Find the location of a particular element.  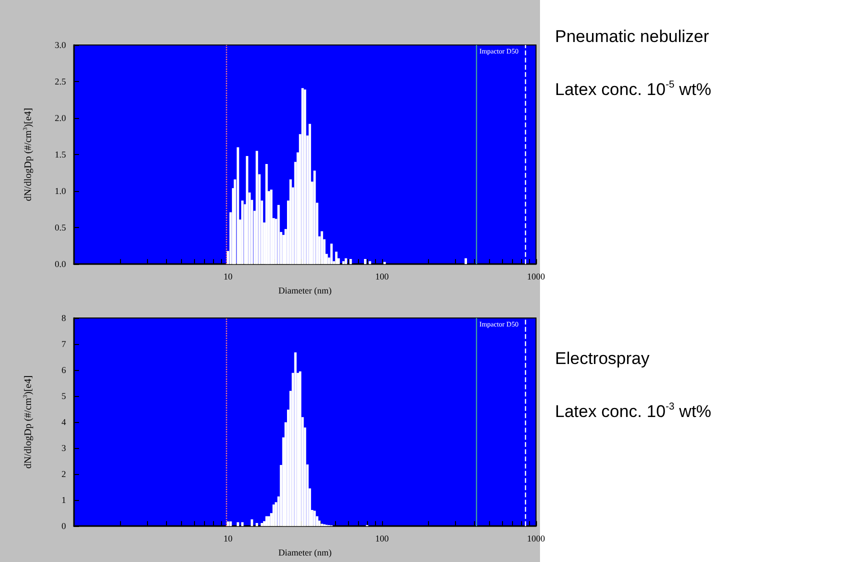

y-tick-label: 2 is located at coordinates (64, 474).